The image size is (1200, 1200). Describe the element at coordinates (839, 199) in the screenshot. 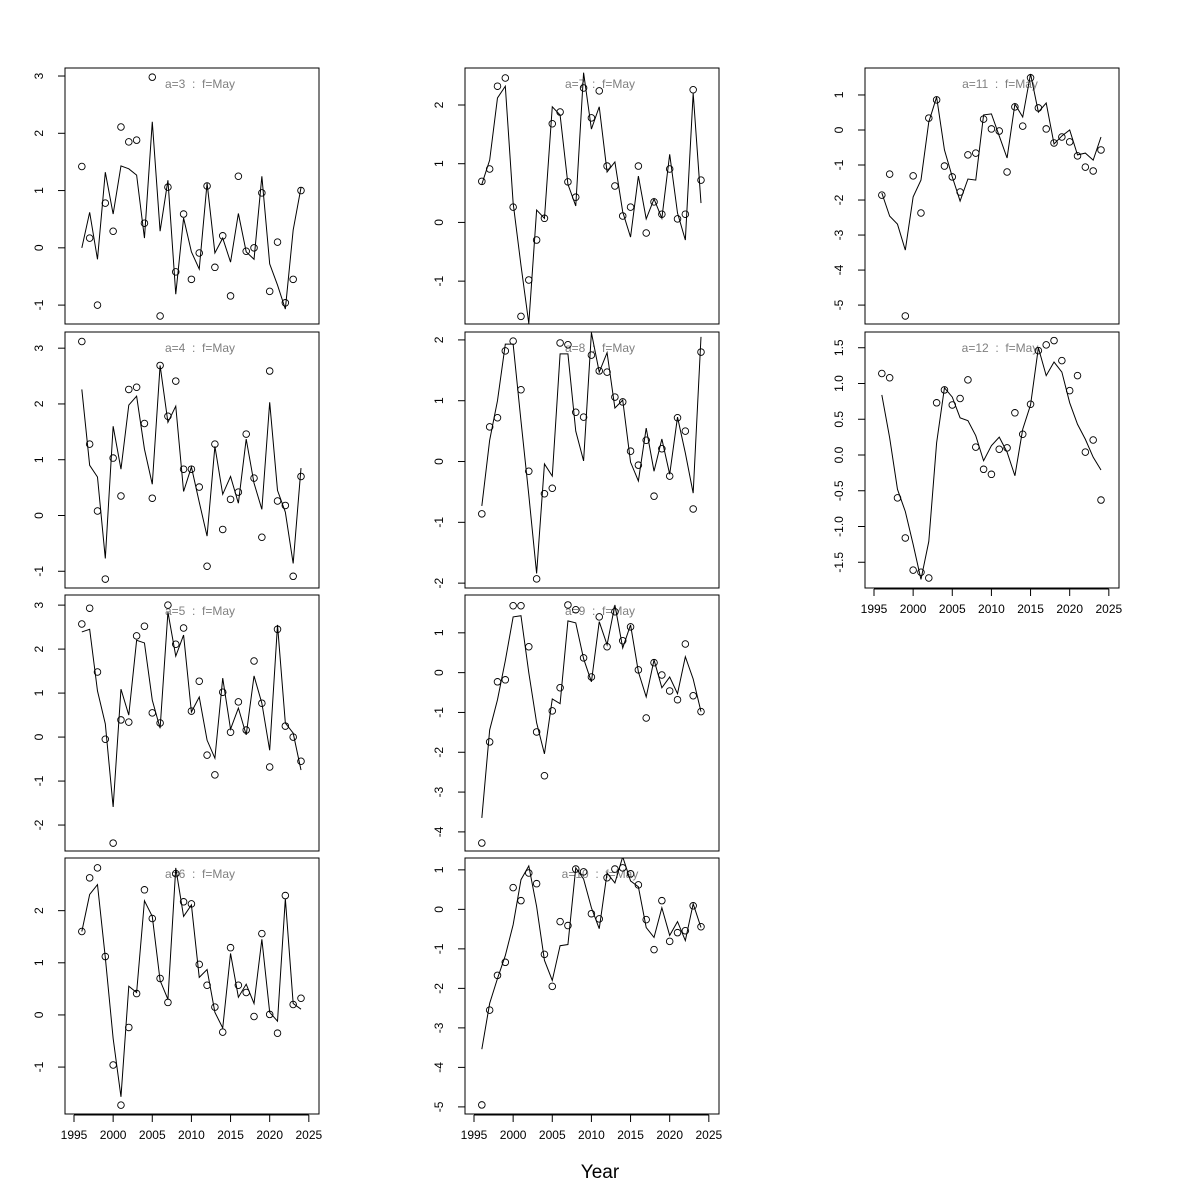

I see `y-tick-label: -2` at that location.